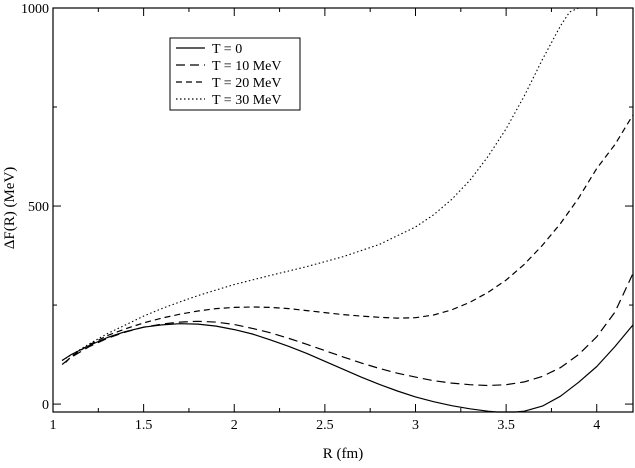 The image size is (635, 468). Describe the element at coordinates (144, 425) in the screenshot. I see `x-tick-label: 1.5` at that location.